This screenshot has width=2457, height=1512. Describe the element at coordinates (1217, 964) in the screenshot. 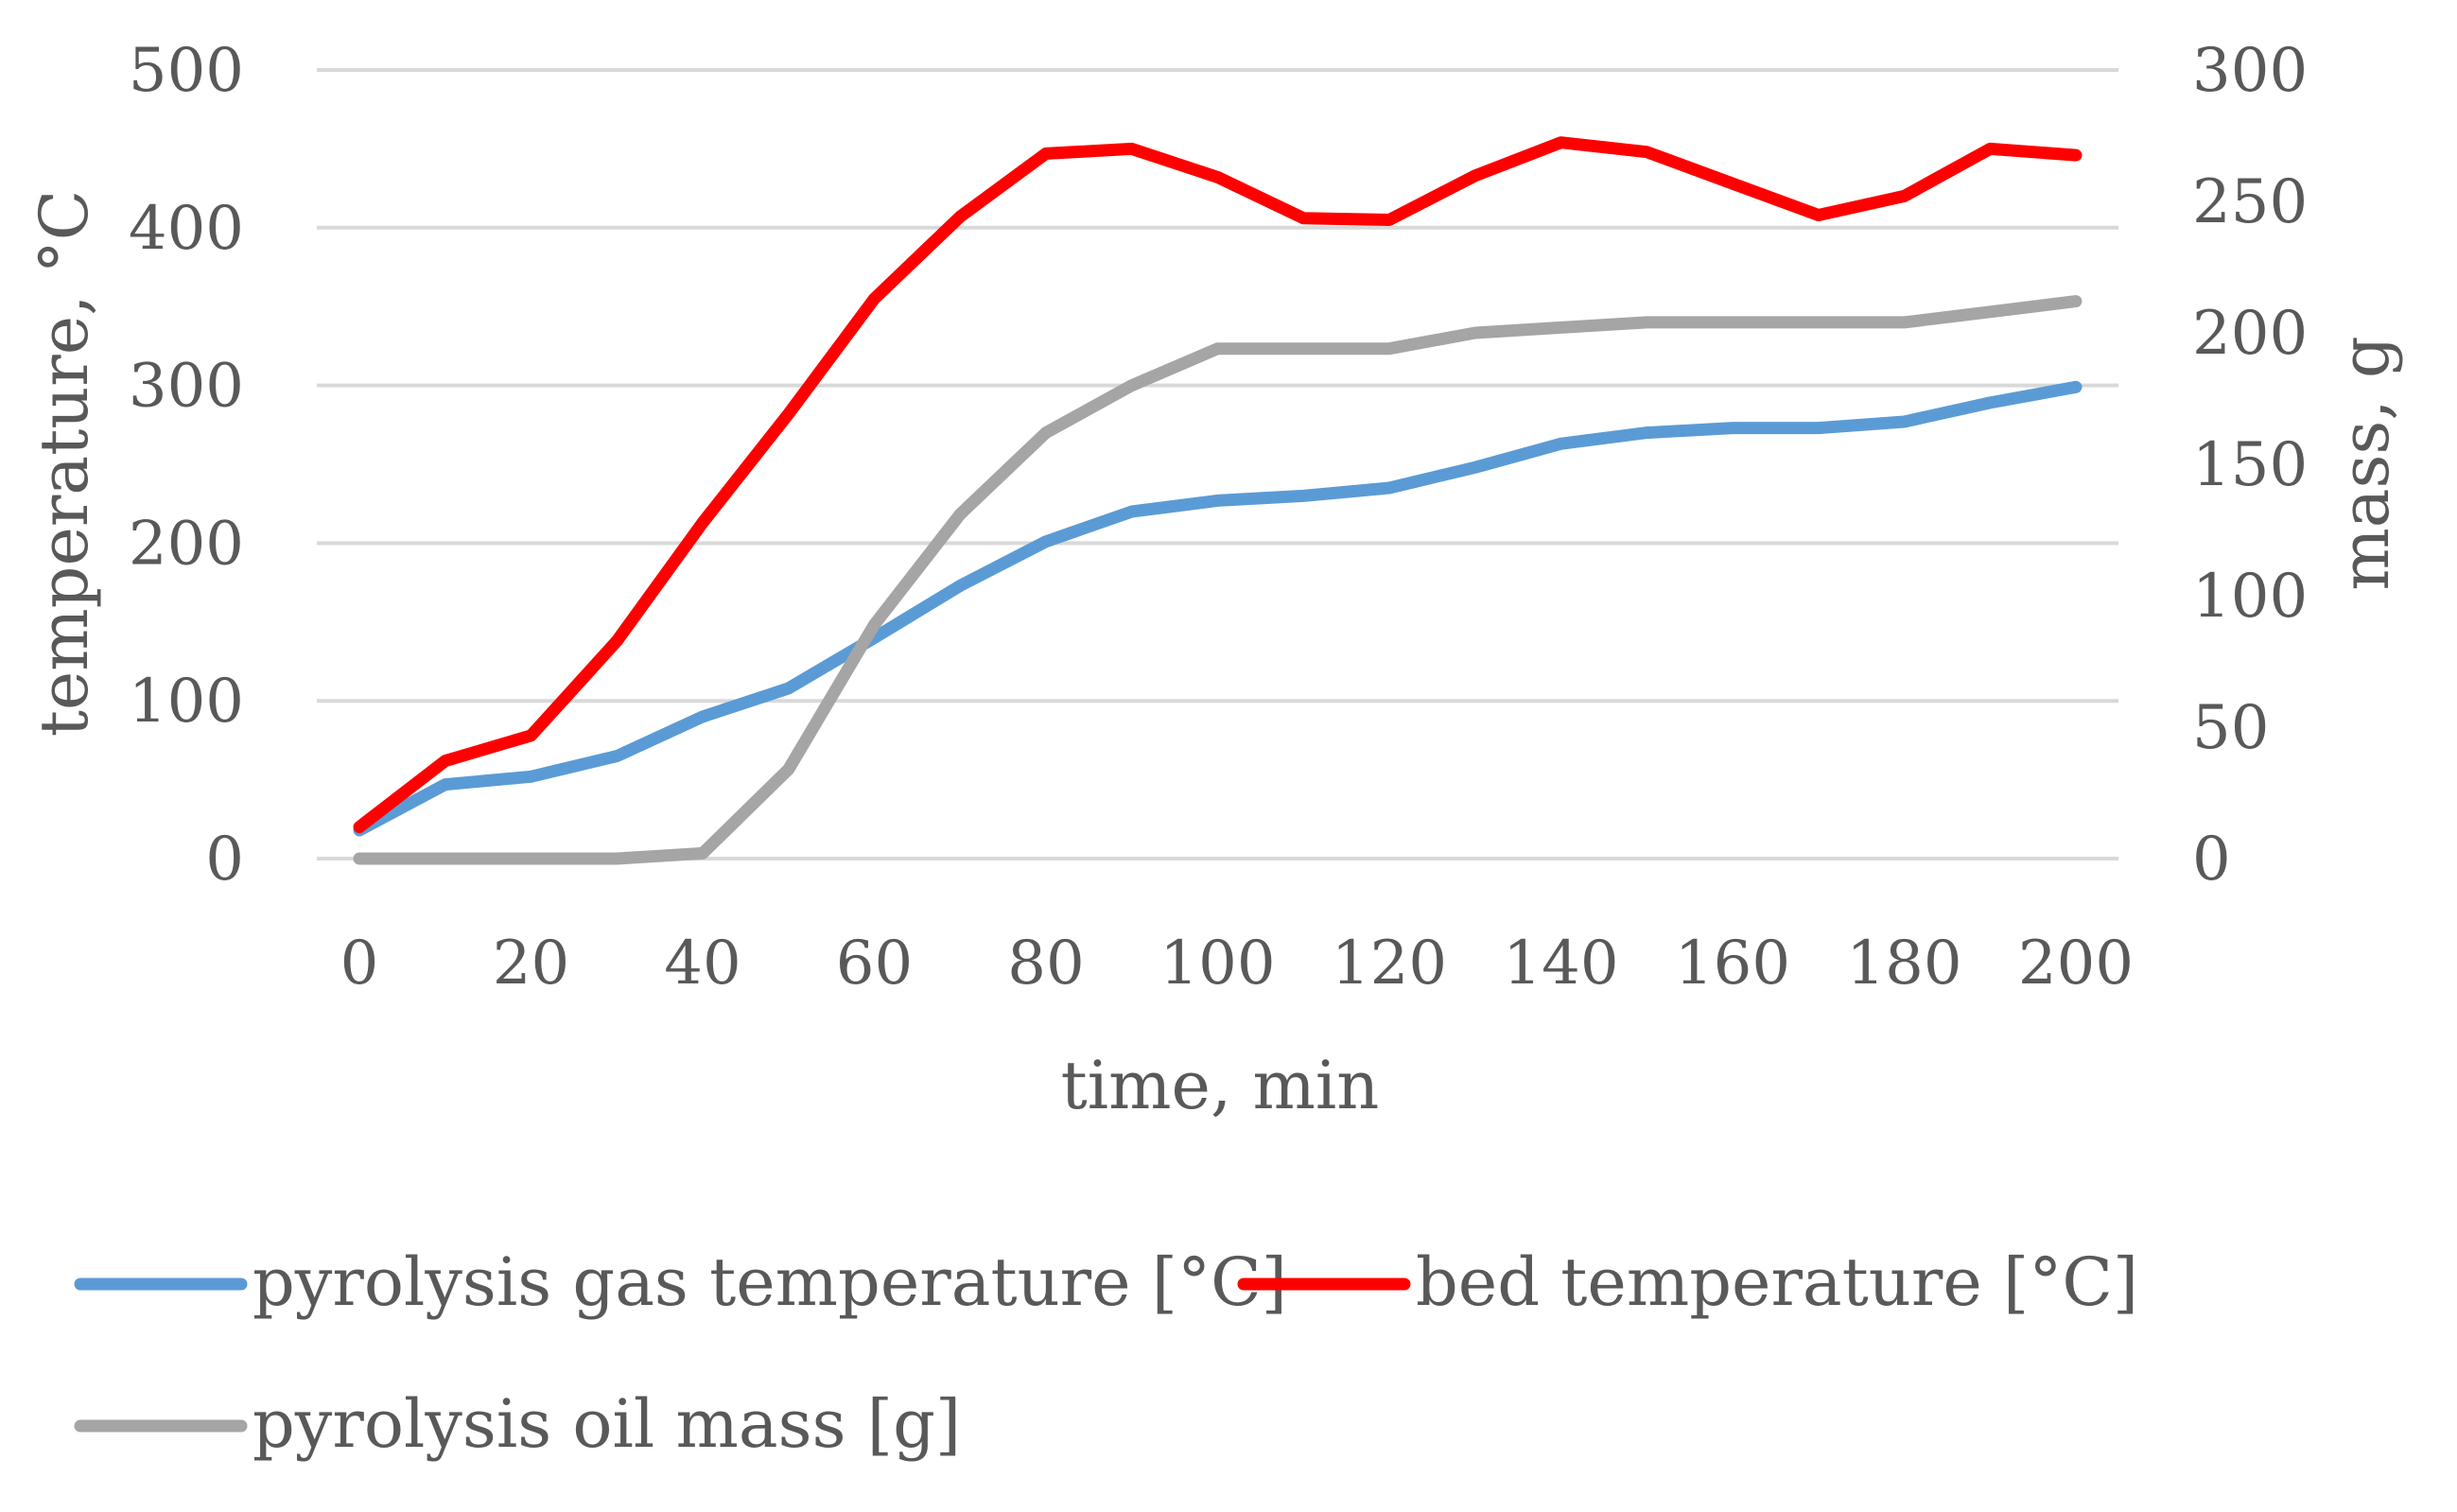

I see `x-tick-label: 100` at that location.